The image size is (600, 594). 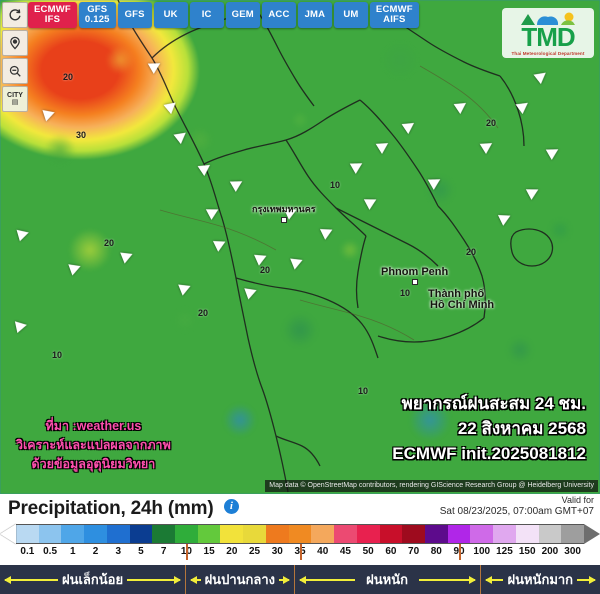 I want to click on city-toggle-button: CITY ▤, so click(x=15, y=99).